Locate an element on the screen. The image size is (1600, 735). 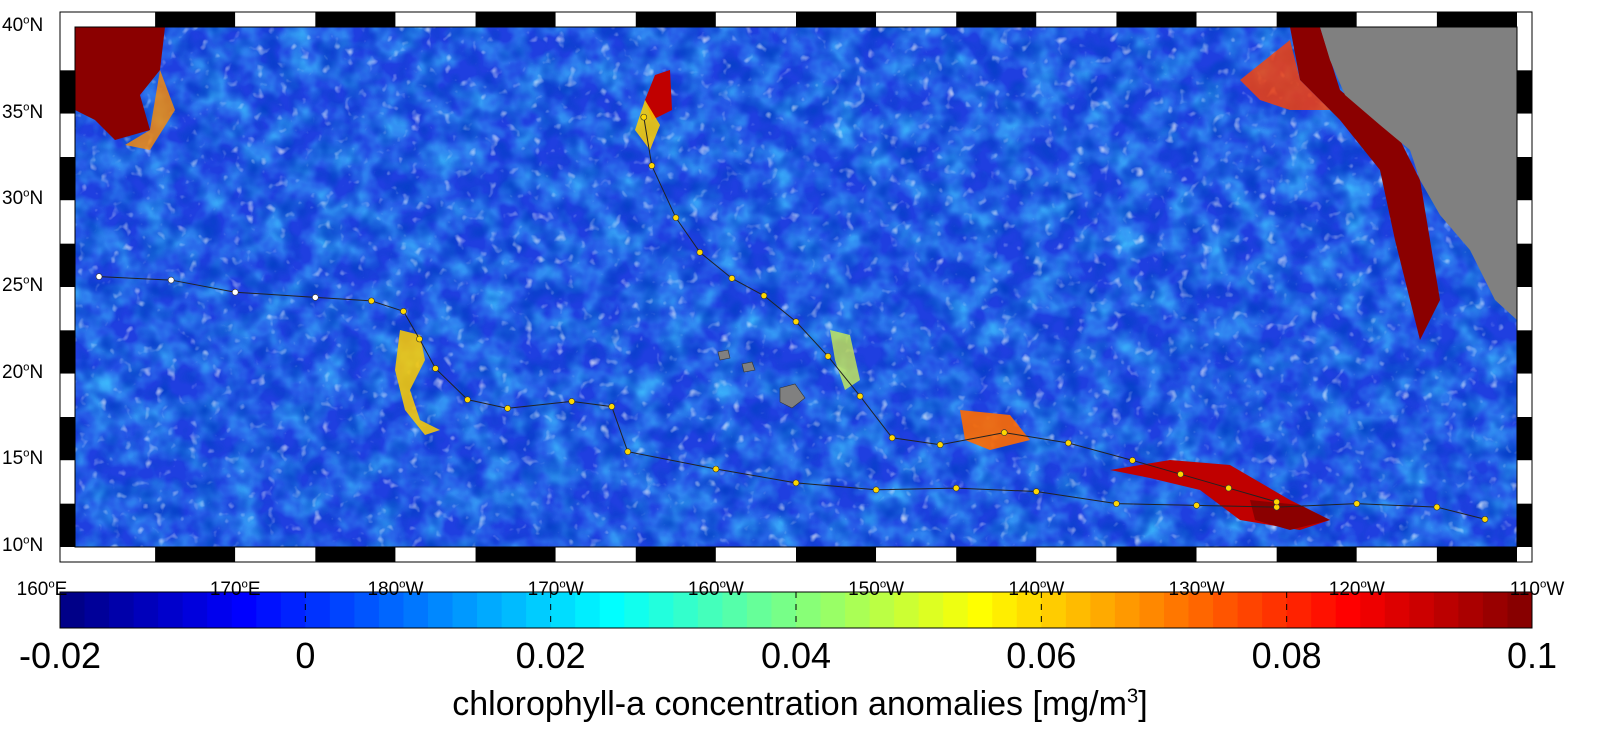
longitude-label: 130oW is located at coordinates (1196, 589).